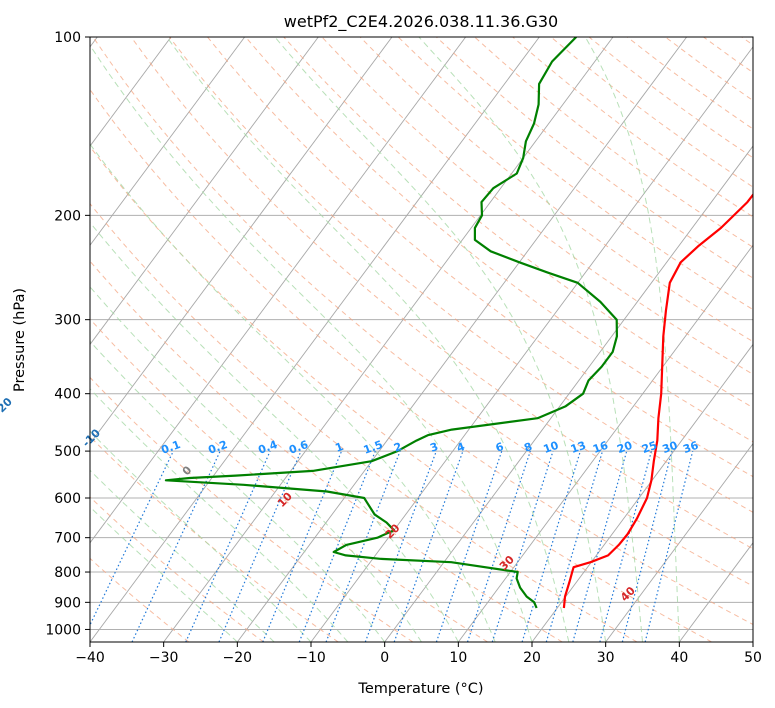  What do you see at coordinates (20, 340) in the screenshot?
I see `y-axis-label: Pressure (hPa)` at bounding box center [20, 340].